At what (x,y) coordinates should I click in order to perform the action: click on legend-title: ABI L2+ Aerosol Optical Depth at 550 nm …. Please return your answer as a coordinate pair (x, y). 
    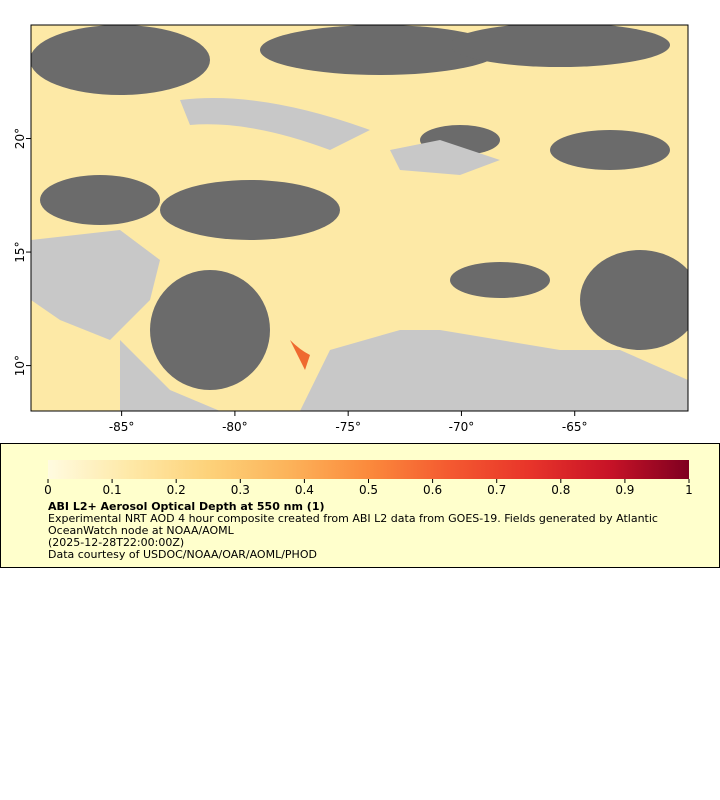
    Looking at the image, I should click on (186, 506).